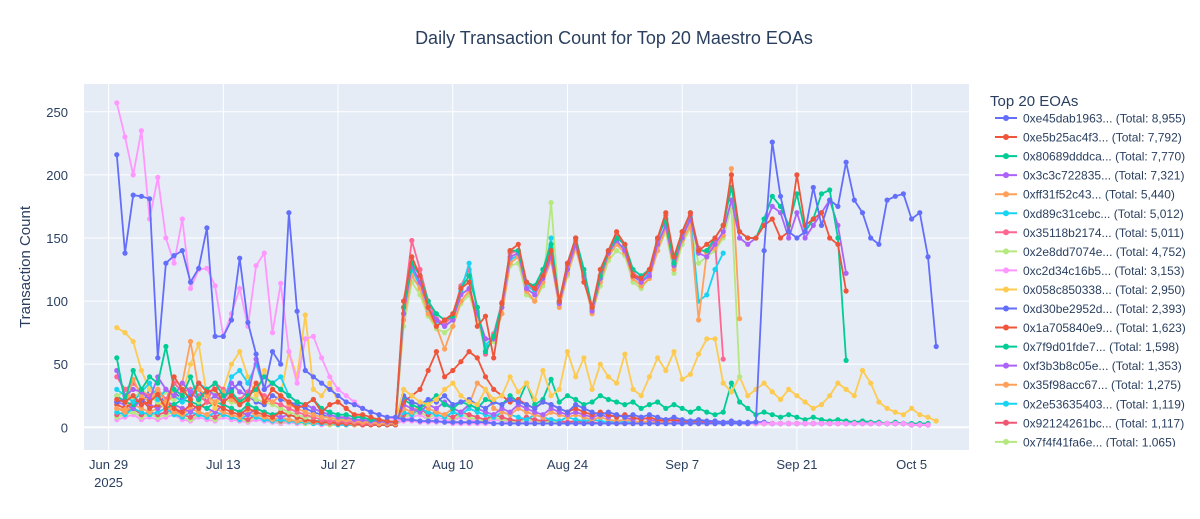 This screenshot has width=1200, height=519. Describe the element at coordinates (1089, 423) in the screenshot. I see `legend-item: 0x92124261bc... (Total: 1,117)` at that location.